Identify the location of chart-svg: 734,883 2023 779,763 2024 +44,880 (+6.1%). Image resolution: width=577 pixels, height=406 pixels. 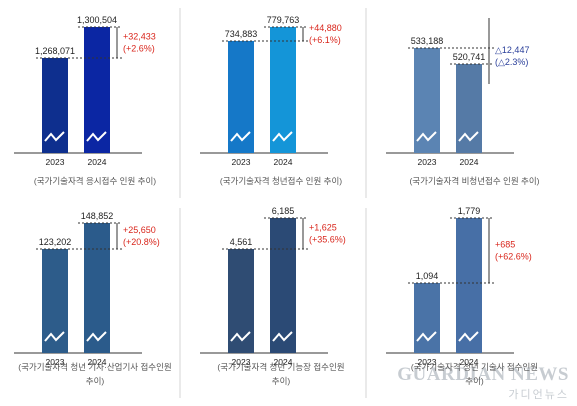
(283, 103).